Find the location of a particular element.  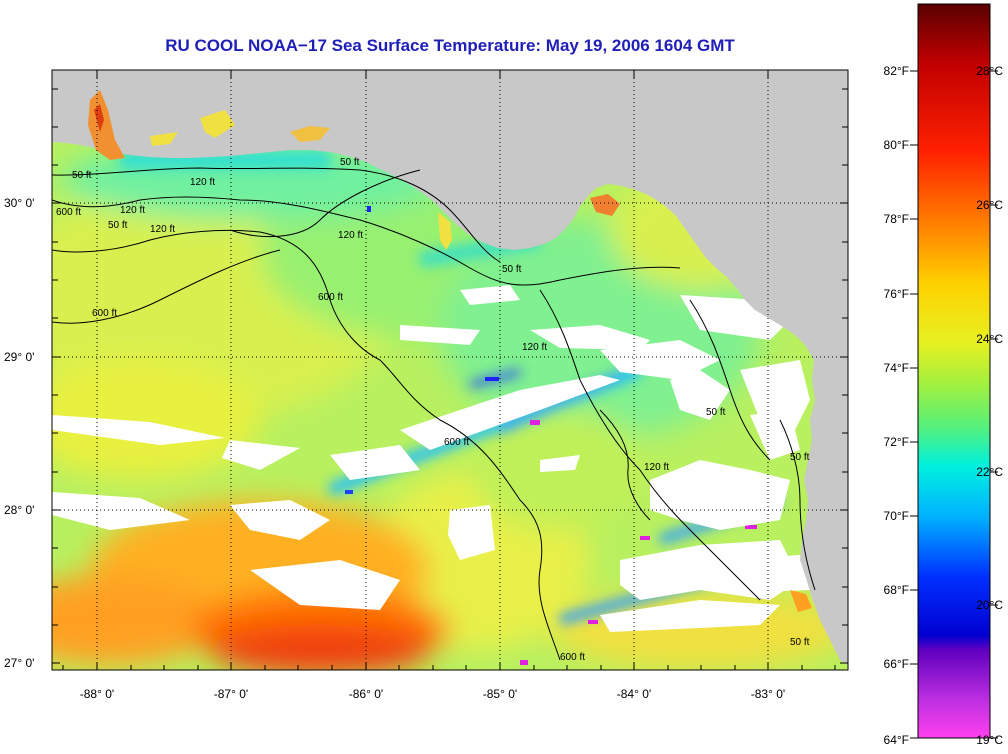

lat-labels: 30° 0' 29° 0' 28° 0' 27° 0' is located at coordinates (19, 433).